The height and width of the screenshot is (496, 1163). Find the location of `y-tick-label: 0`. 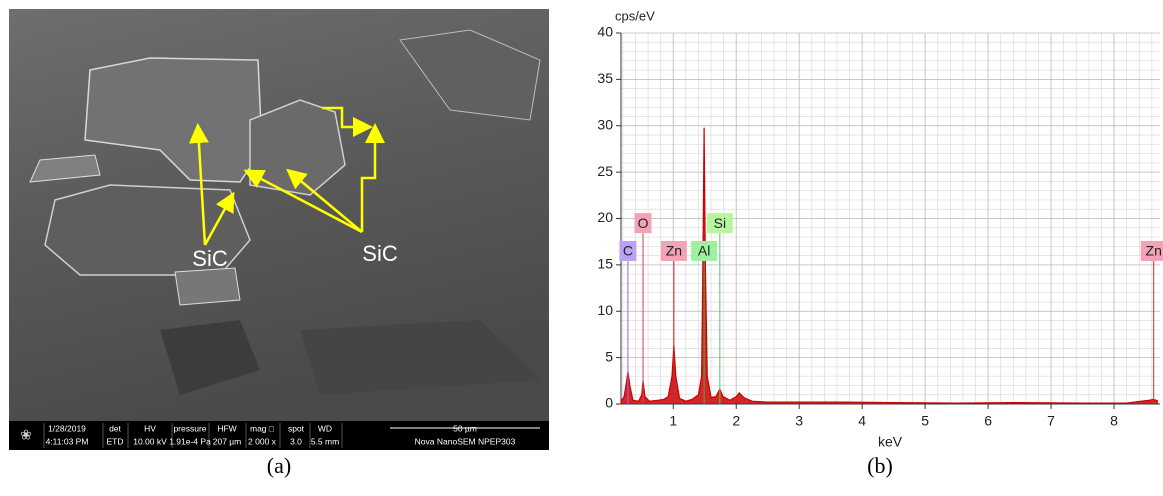

y-tick-label: 0 is located at coordinates (609, 403).